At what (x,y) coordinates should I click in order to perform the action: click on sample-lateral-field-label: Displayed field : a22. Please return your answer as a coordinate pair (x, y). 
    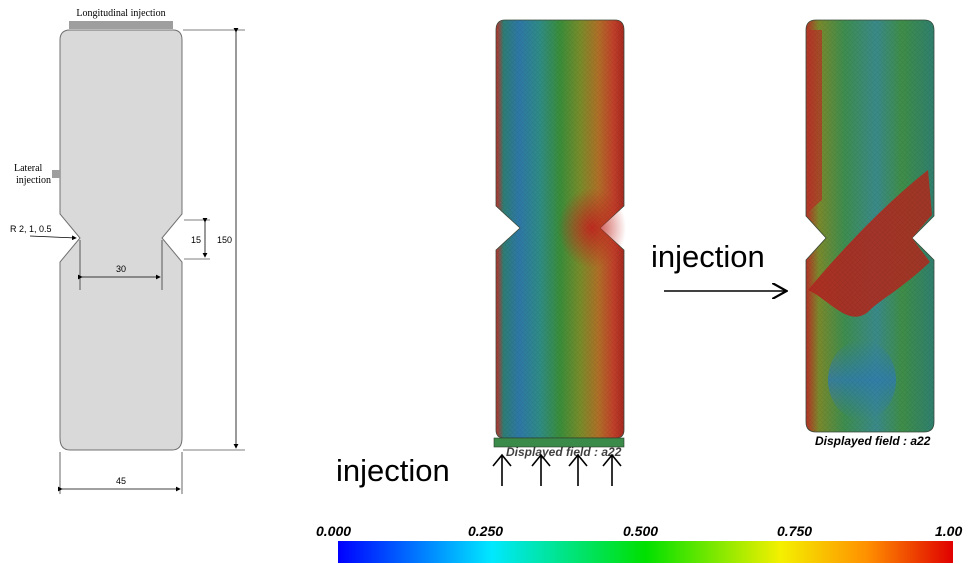
    Looking at the image, I should click on (873, 441).